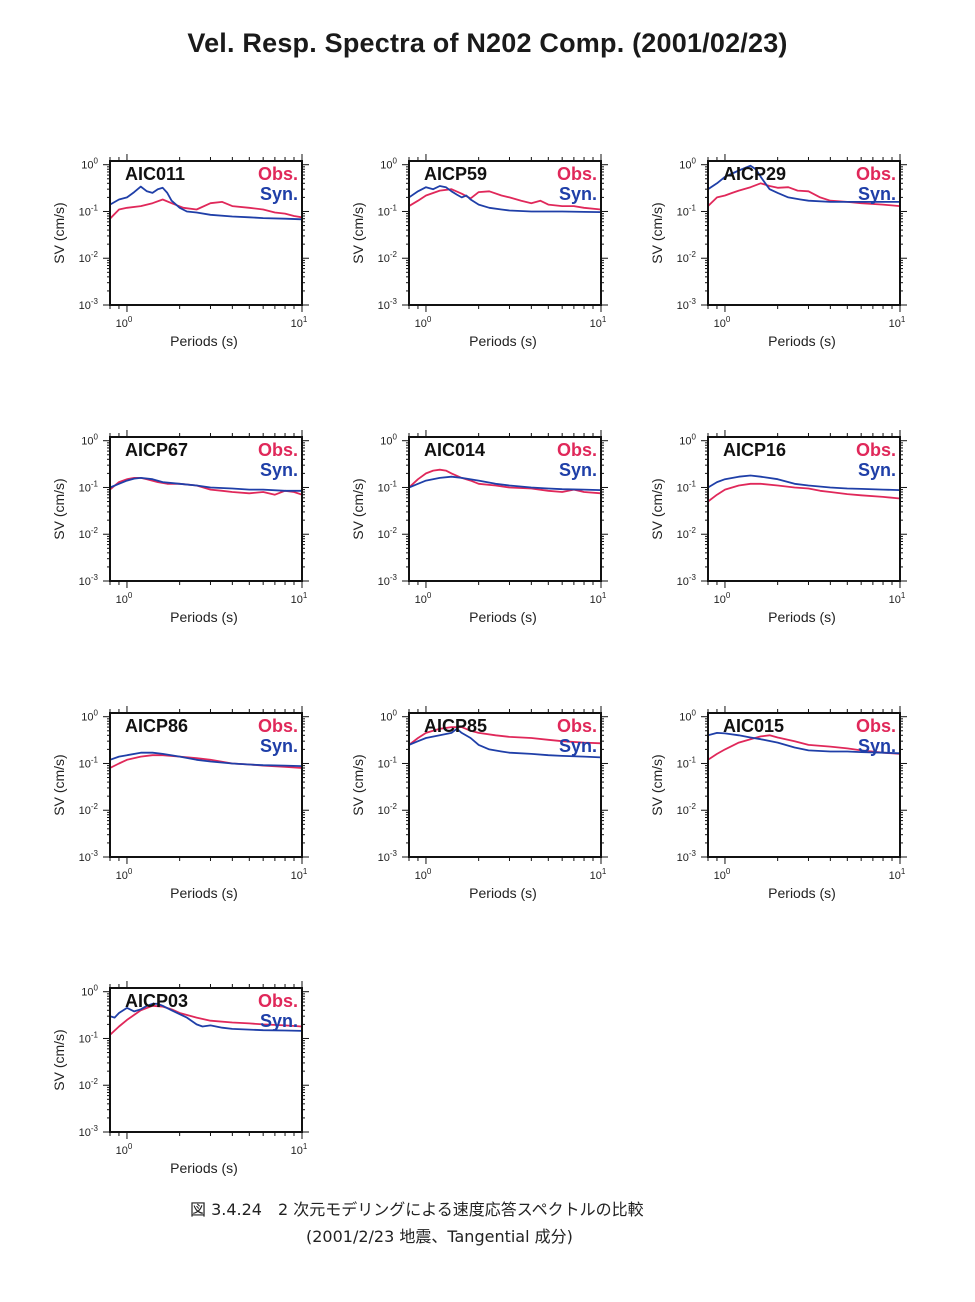 Image resolution: width=975 pixels, height=1302 pixels. I want to click on station-label: AIC014, so click(454, 450).